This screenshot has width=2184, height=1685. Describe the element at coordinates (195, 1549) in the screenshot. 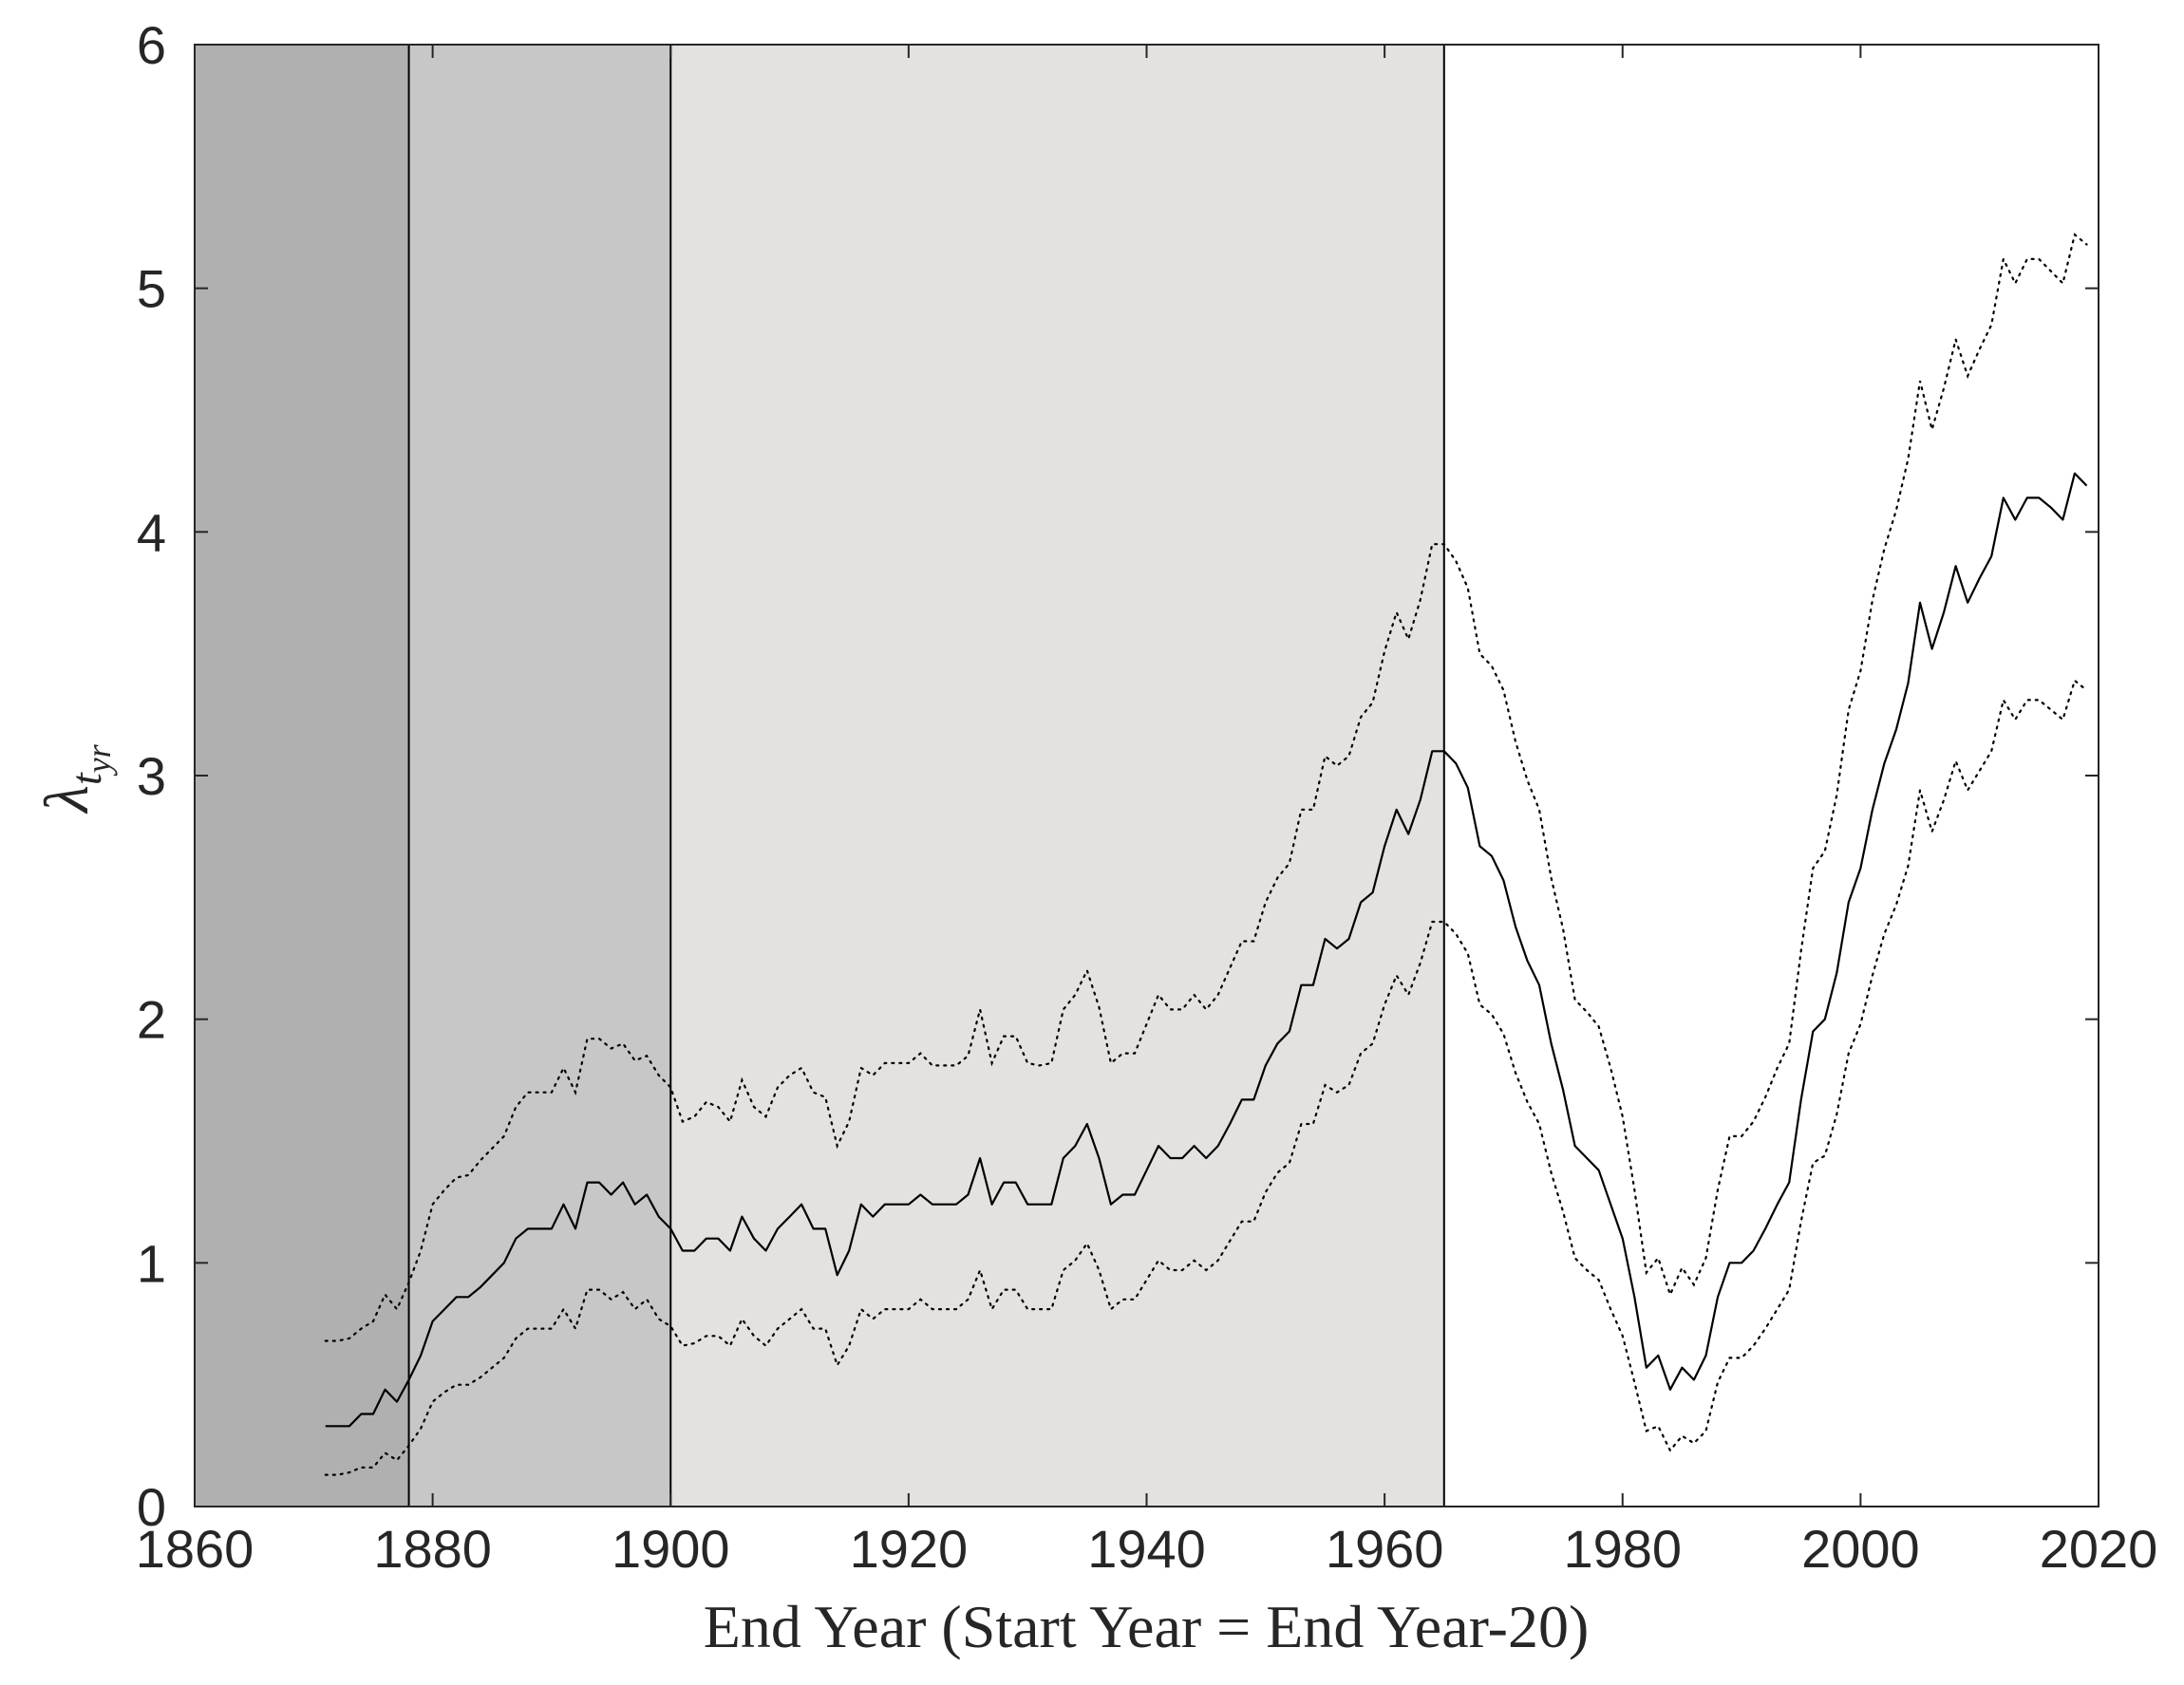

I see `x-tick-label: 1860` at that location.